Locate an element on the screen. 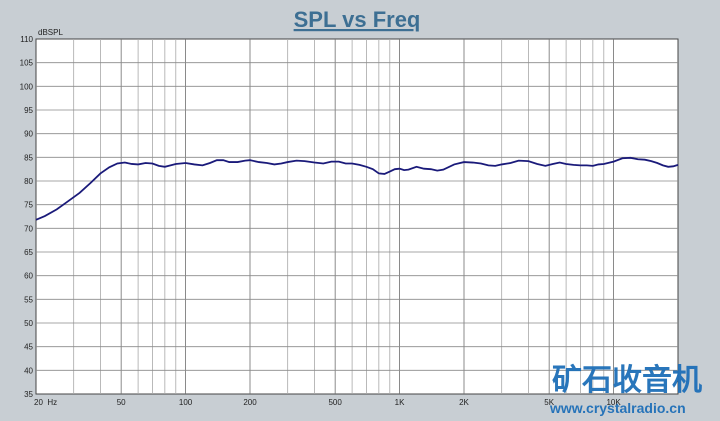 Image resolution: width=720 pixels, height=421 pixels. x-tick-label: 500 is located at coordinates (335, 402).